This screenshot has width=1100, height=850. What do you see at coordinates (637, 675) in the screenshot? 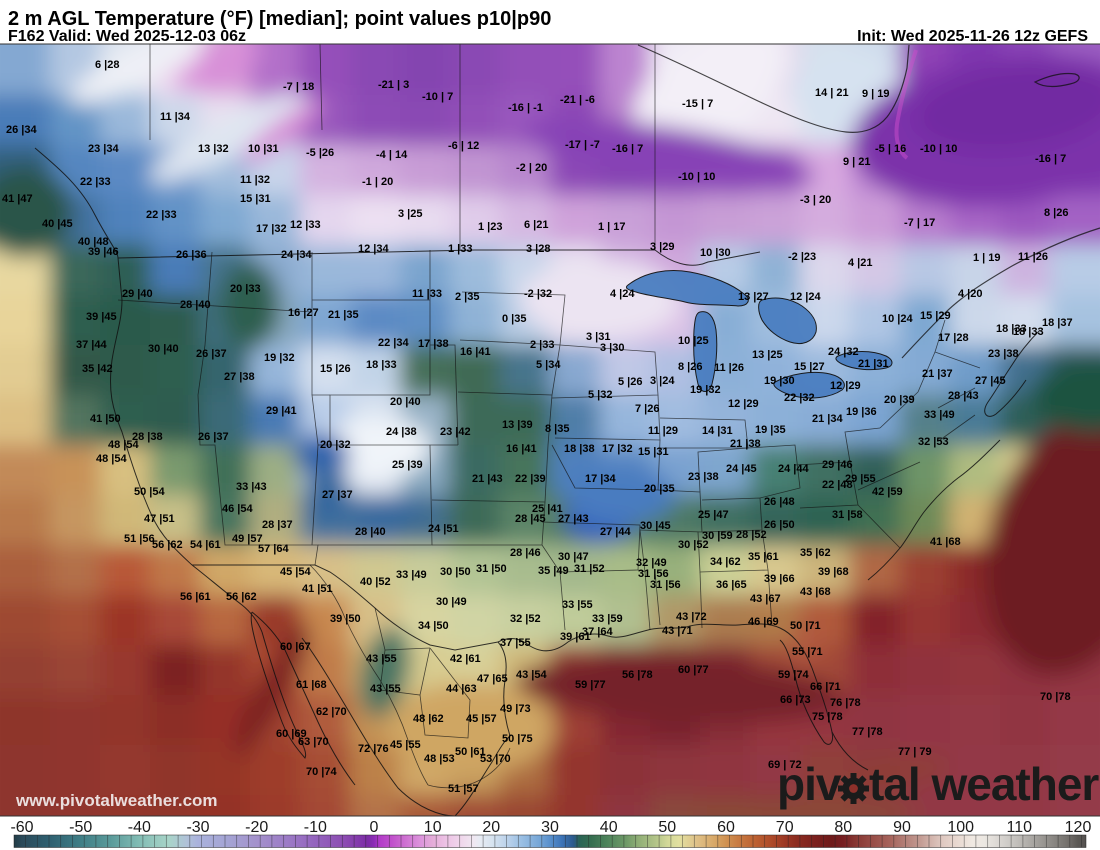
I see `svg-text: 56 |78` at bounding box center [637, 675].